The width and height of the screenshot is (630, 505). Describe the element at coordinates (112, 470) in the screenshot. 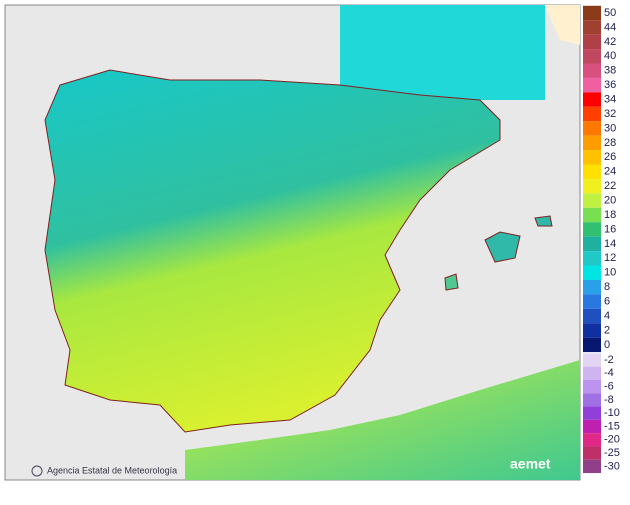

I see `agency-name: Agencia Estatal de Meteorología` at that location.